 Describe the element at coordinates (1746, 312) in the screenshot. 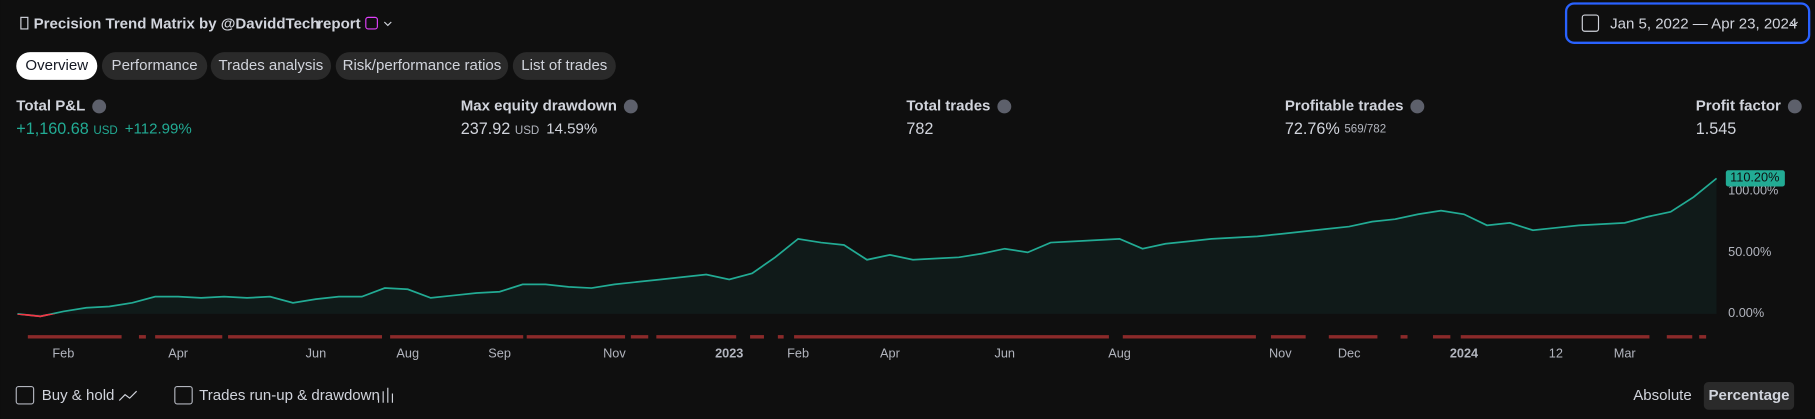

I see `y-tick-label: 0.00%` at that location.